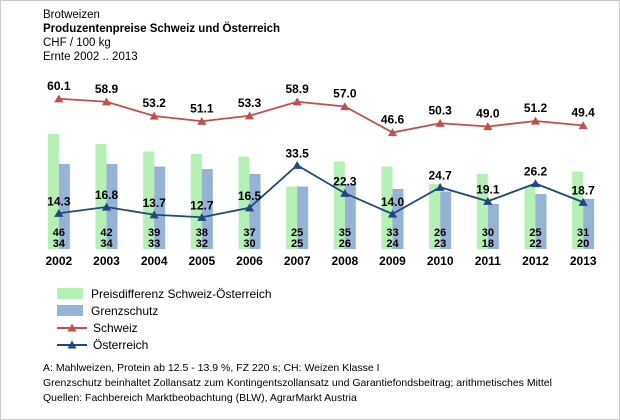  Describe the element at coordinates (202, 205) in the screenshot. I see `label-oesterreich: 12.7` at that location.